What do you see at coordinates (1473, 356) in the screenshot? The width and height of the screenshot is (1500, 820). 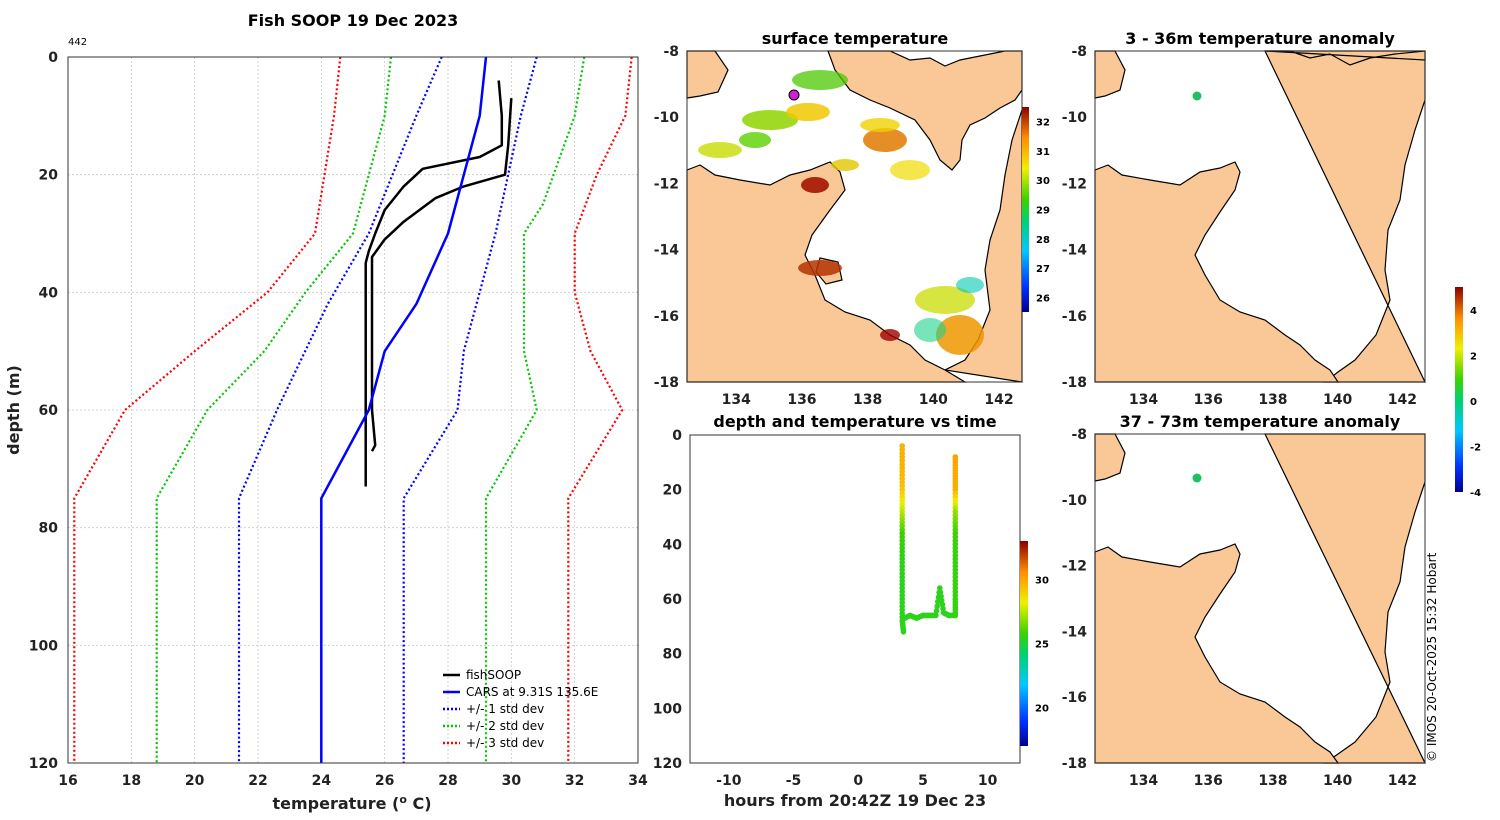 I see `anomaly-colorbar-tick-label: 2` at bounding box center [1473, 356].